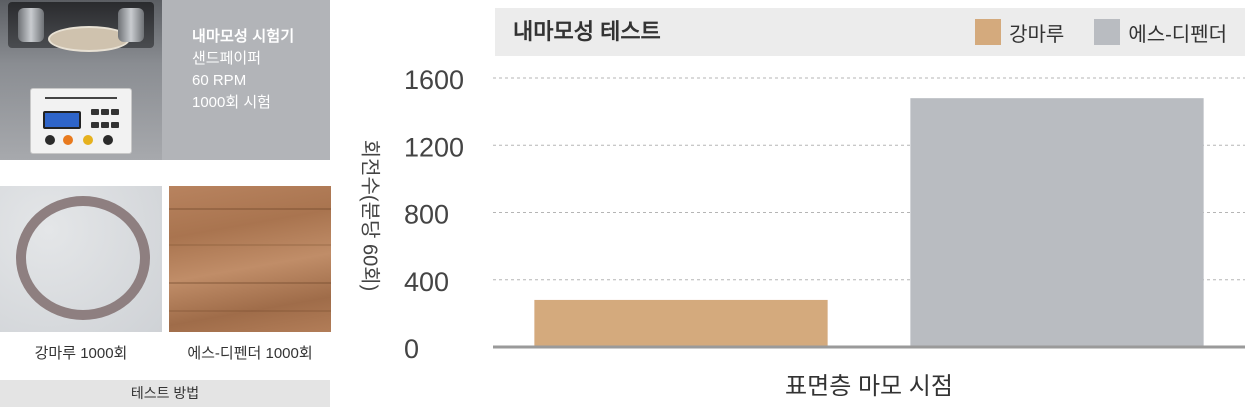  I want to click on test-spec-box: 내마모성 시험기 샌드페이퍼 60 RPM 1000회 시험, so click(246, 80).